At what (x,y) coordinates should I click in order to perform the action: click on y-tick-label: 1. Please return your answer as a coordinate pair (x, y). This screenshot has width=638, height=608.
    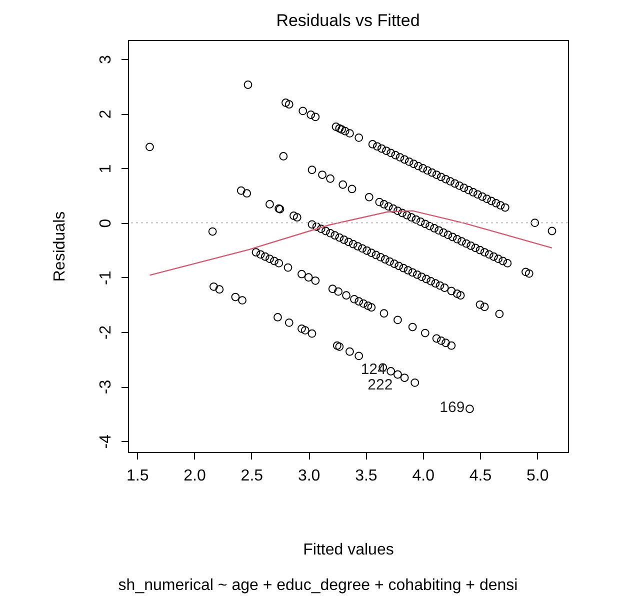
    Looking at the image, I should click on (106, 169).